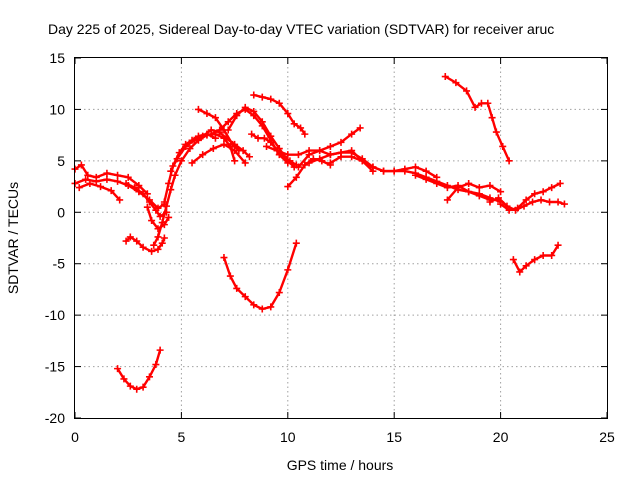  What do you see at coordinates (501, 437) in the screenshot?
I see `x-tick-label: 20` at bounding box center [501, 437].